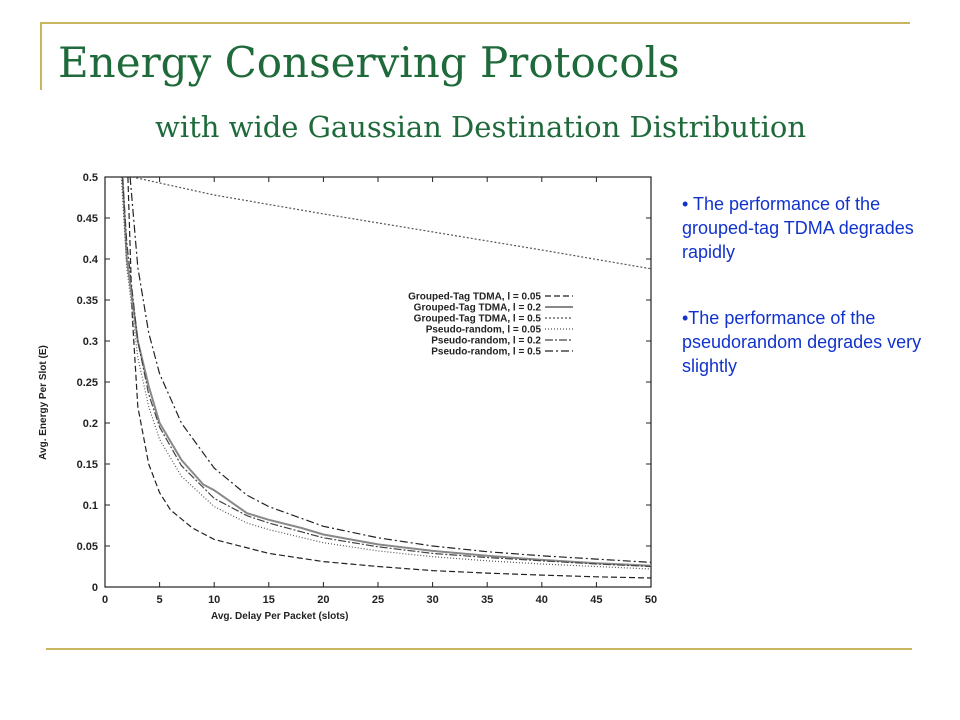 Image resolution: width=960 pixels, height=720 pixels. What do you see at coordinates (91, 260) in the screenshot?
I see `y-tick-label: 0.4` at bounding box center [91, 260].